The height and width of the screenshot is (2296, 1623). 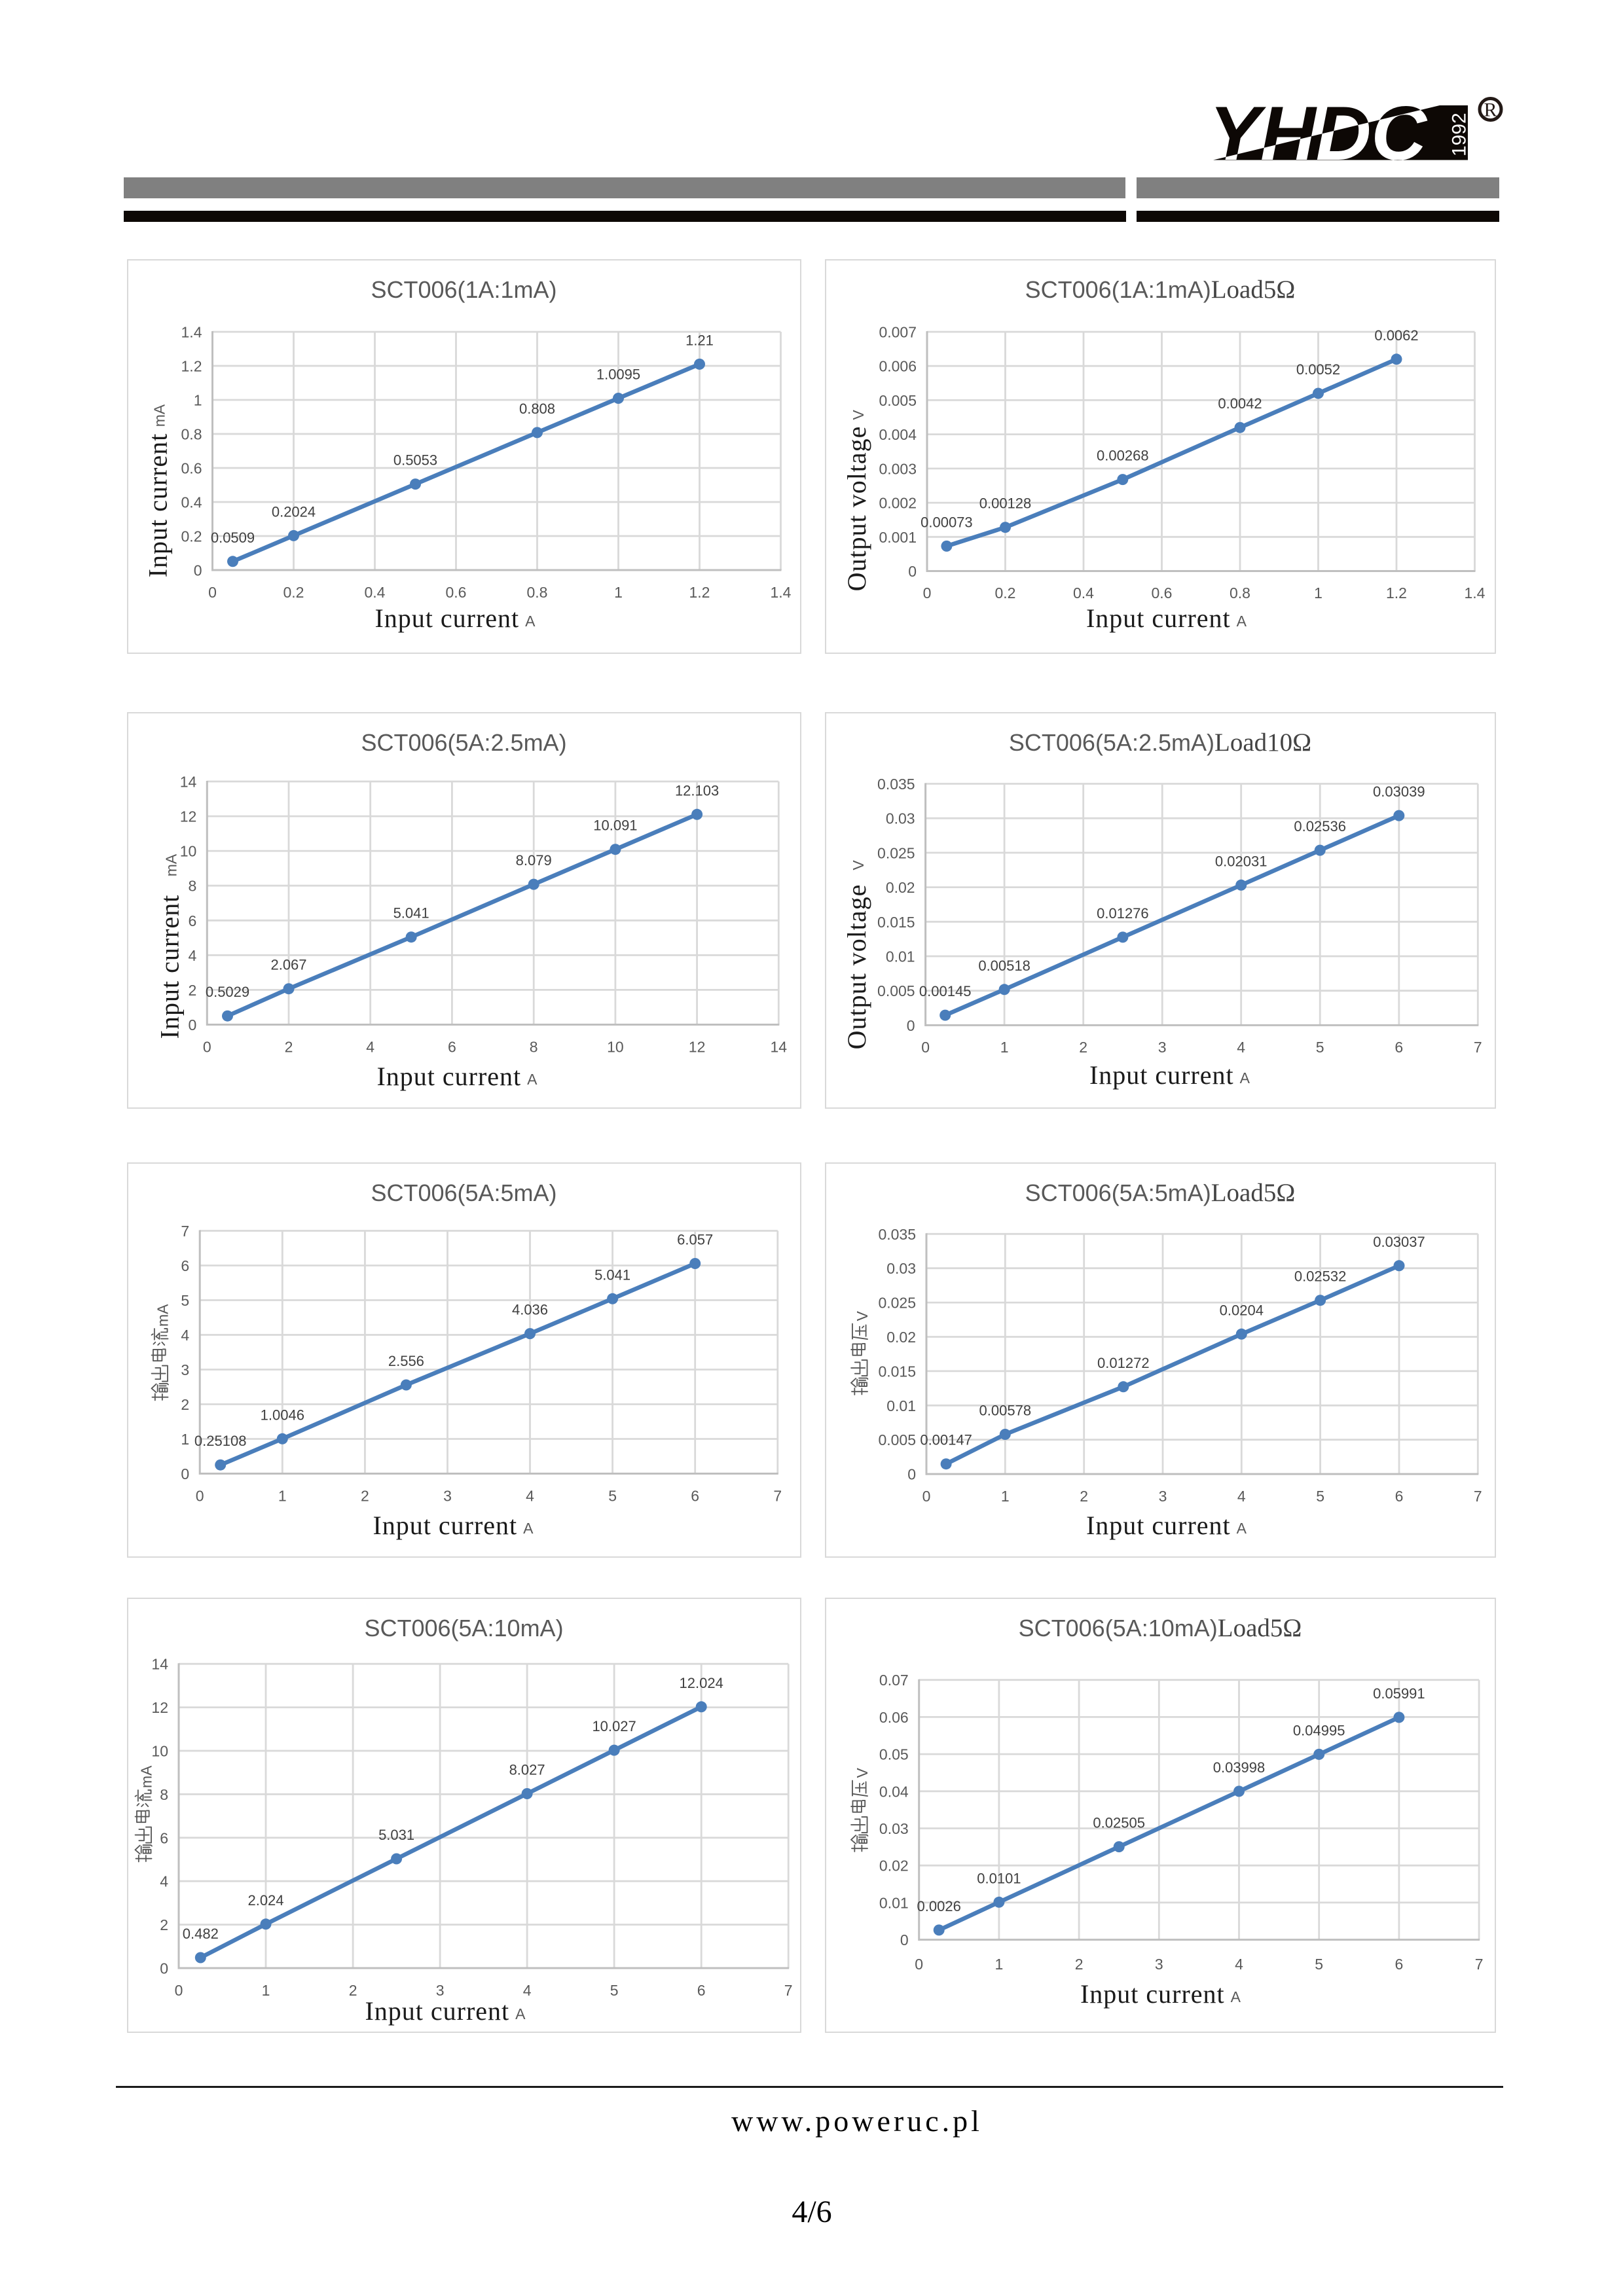 What do you see at coordinates (898, 434) in the screenshot?
I see `svg-text: 0.004` at bounding box center [898, 434].